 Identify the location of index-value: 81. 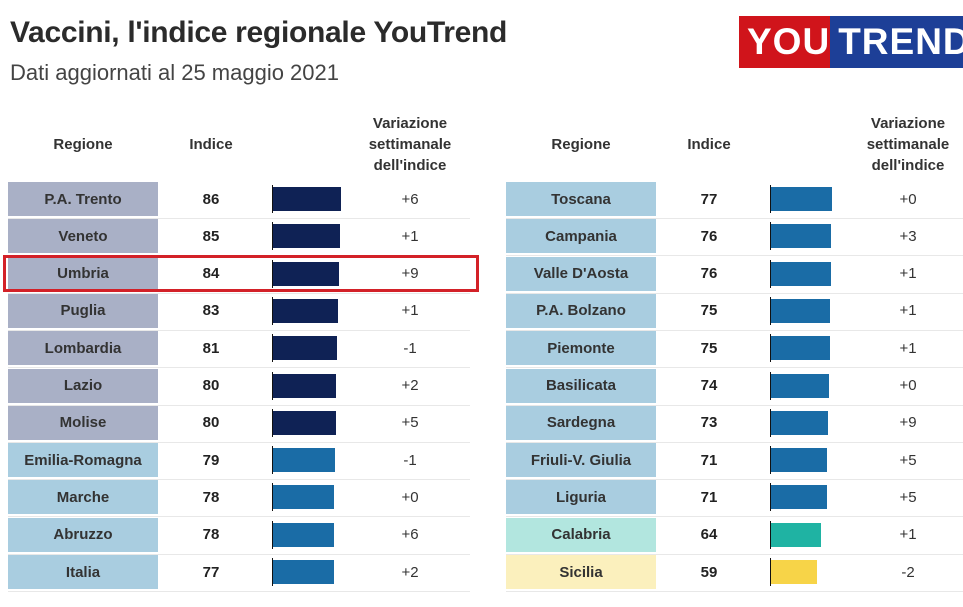
(211, 348).